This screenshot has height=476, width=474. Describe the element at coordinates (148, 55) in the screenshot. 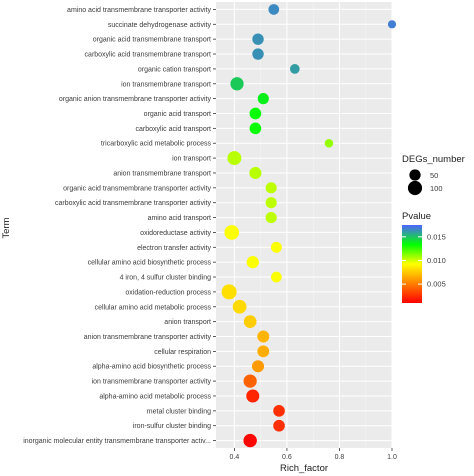

I see `y-tick-label: carboxylic acid transmembrane transport` at that location.